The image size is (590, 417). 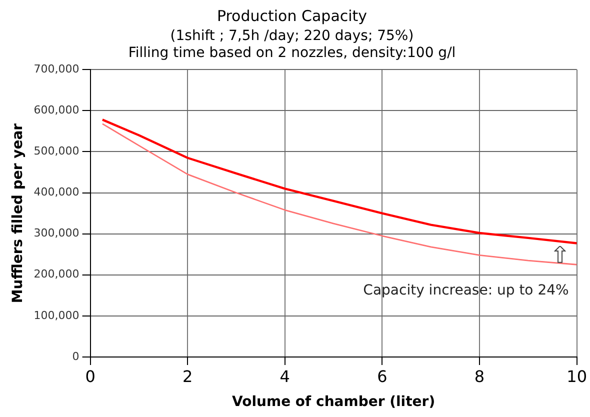 What do you see at coordinates (57, 315) in the screenshot?
I see `y-tick-label: 100,000` at bounding box center [57, 315].